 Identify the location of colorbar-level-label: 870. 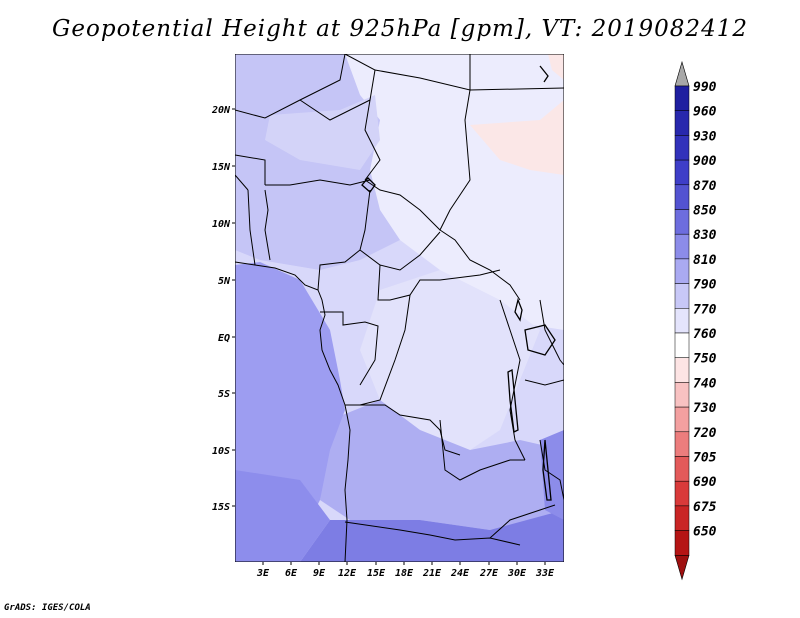
(705, 186).